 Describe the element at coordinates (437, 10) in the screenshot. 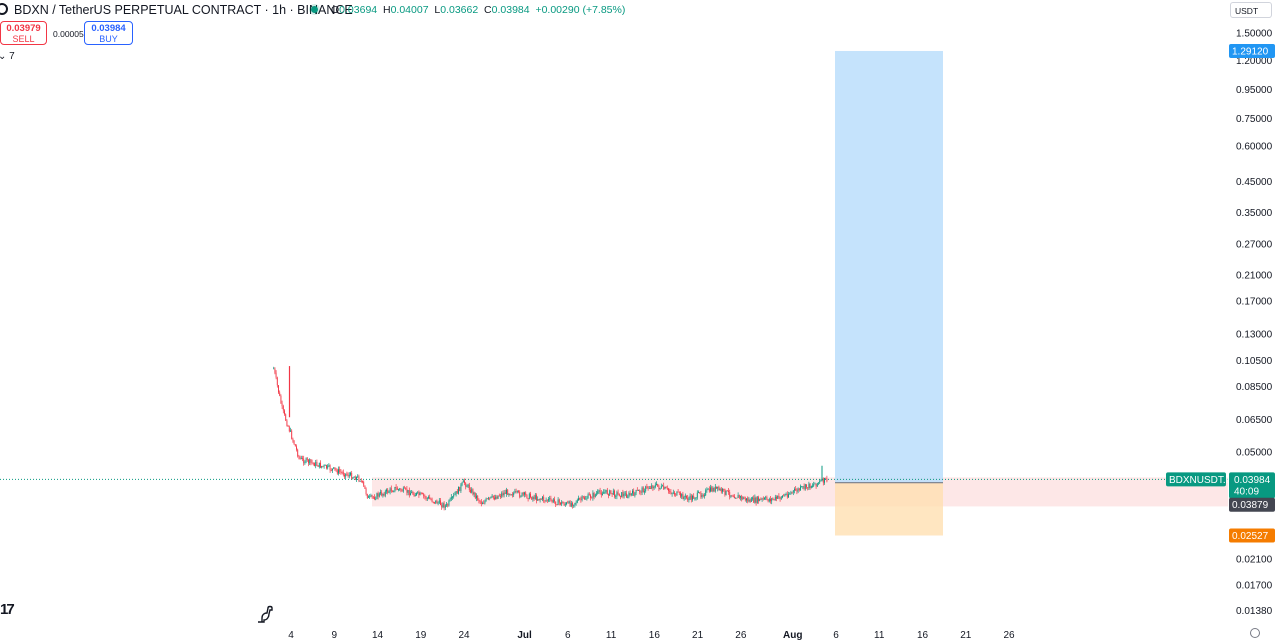

I see `low-label: L` at that location.